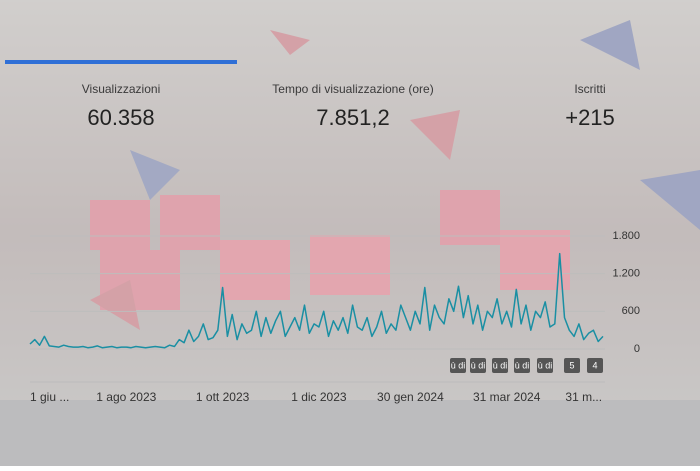 This screenshot has width=700, height=471. What do you see at coordinates (626, 236) in the screenshot?
I see `y-tick-label: 1.800` at bounding box center [626, 236].